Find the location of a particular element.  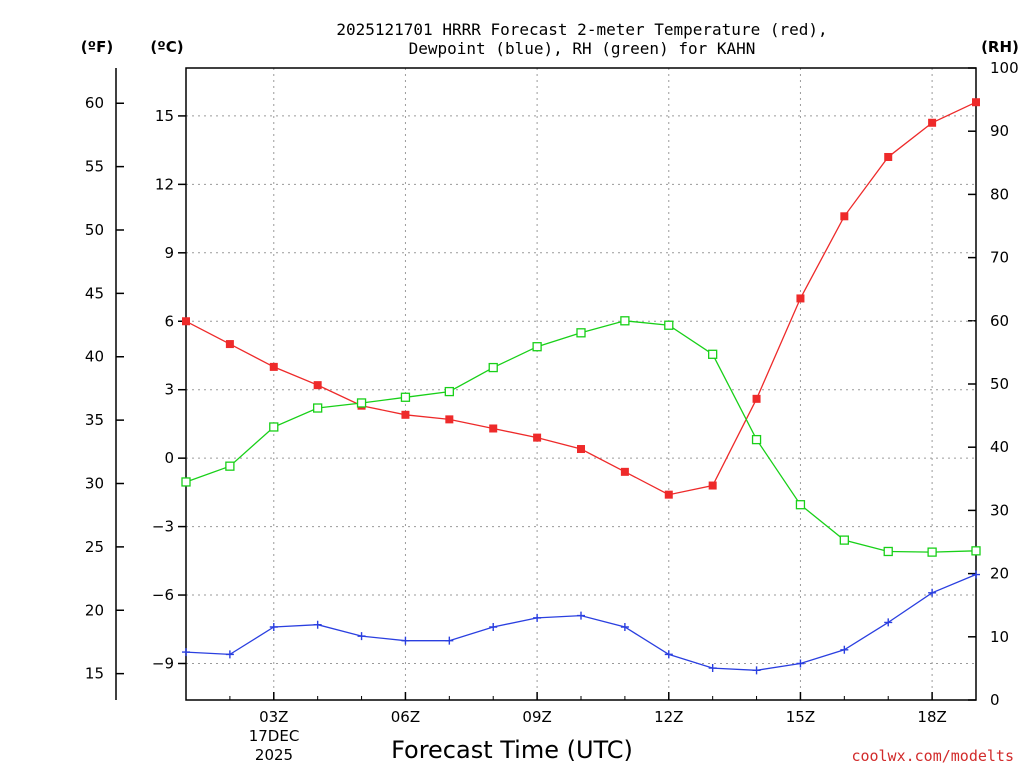

celsius-tick-label: 3 is located at coordinates (169, 390).